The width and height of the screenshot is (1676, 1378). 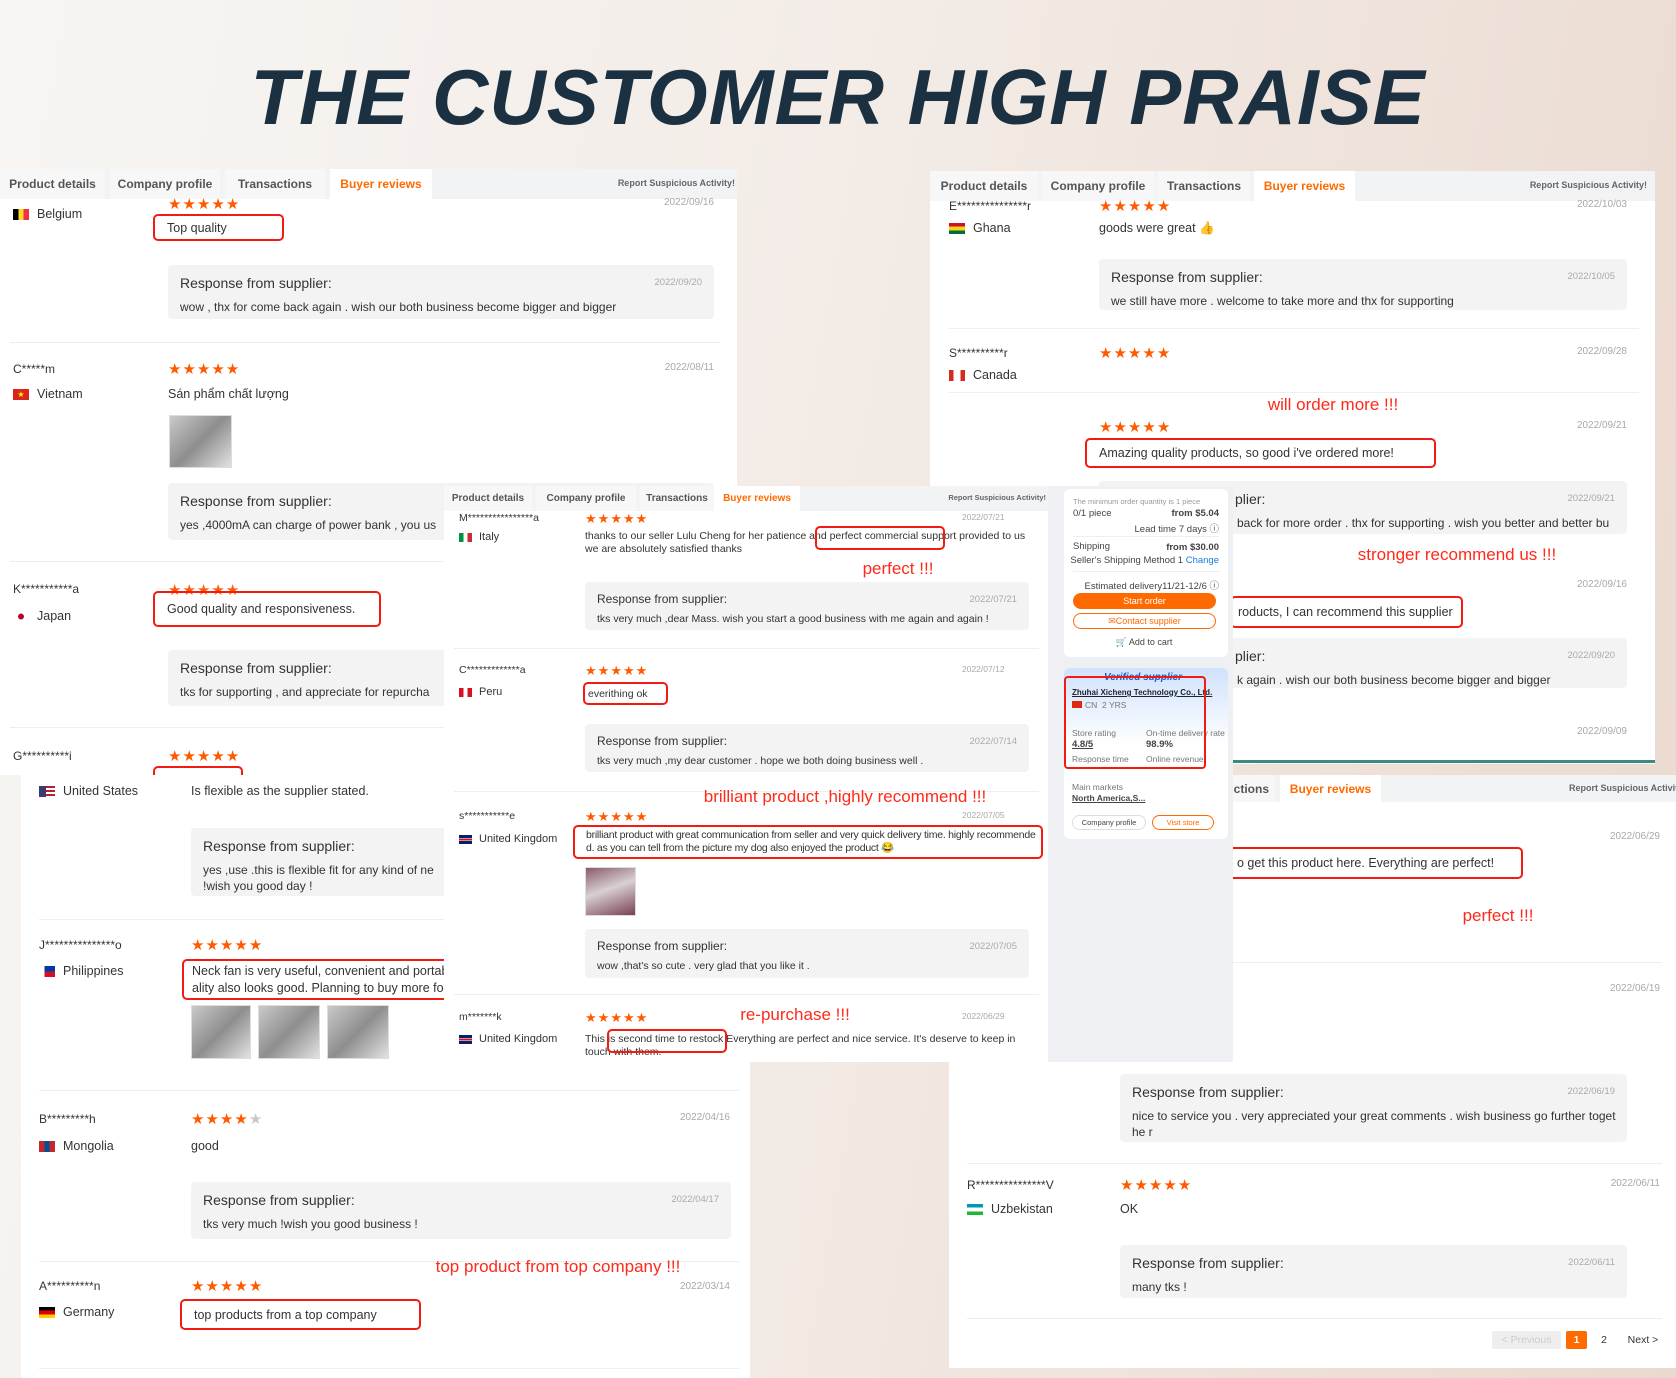 I want to click on highlighted-review-text: top products from a top company, so click(x=300, y=1314).